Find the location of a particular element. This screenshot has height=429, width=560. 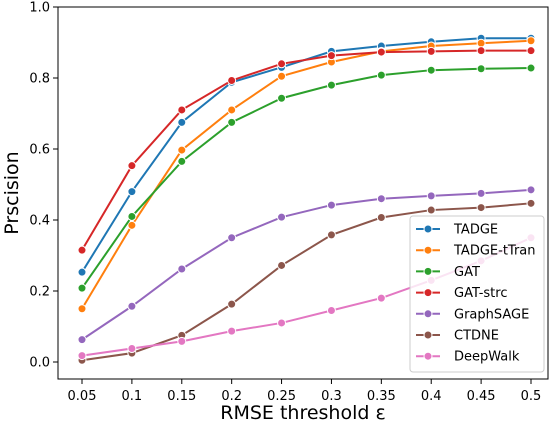

y-axis-title: Prscision is located at coordinates (12, 192).